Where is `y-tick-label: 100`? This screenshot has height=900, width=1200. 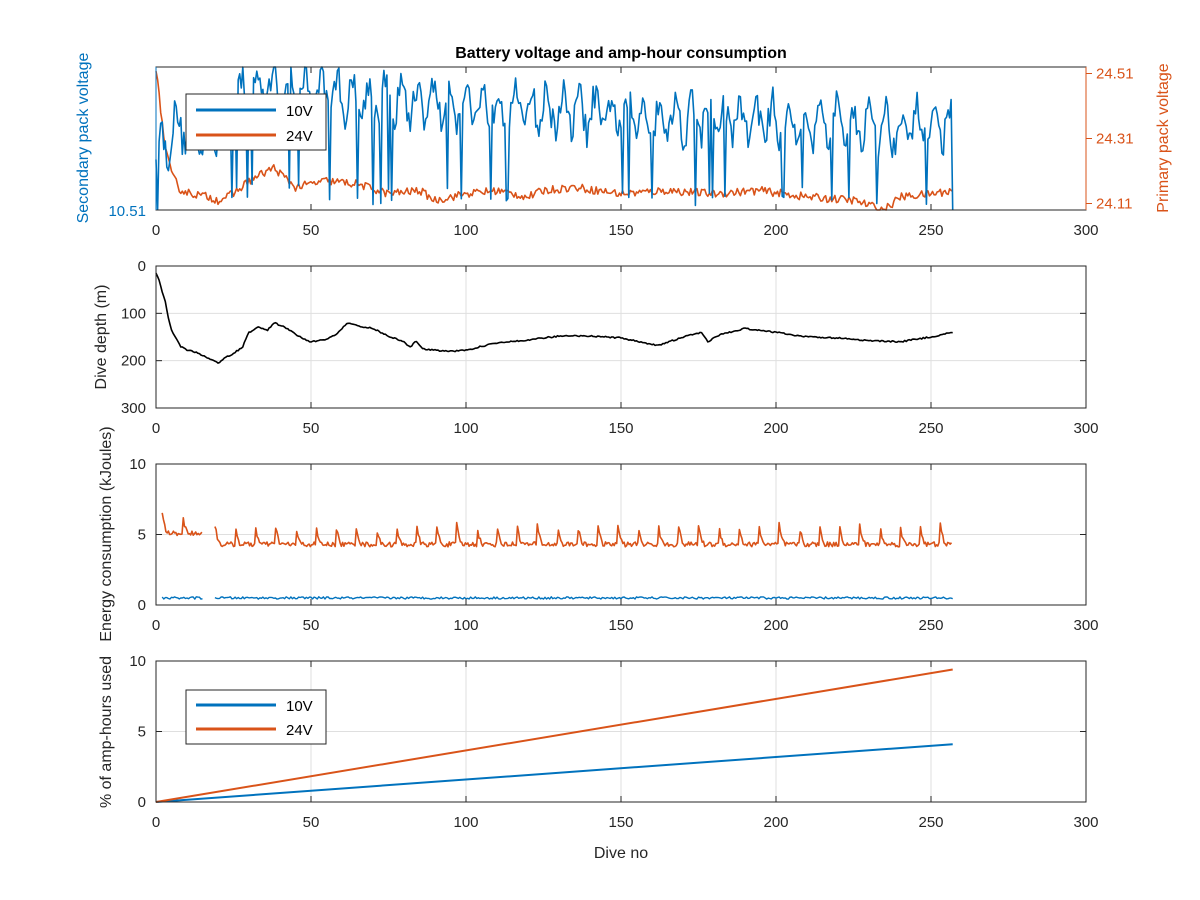 y-tick-label: 100 is located at coordinates (133, 313).